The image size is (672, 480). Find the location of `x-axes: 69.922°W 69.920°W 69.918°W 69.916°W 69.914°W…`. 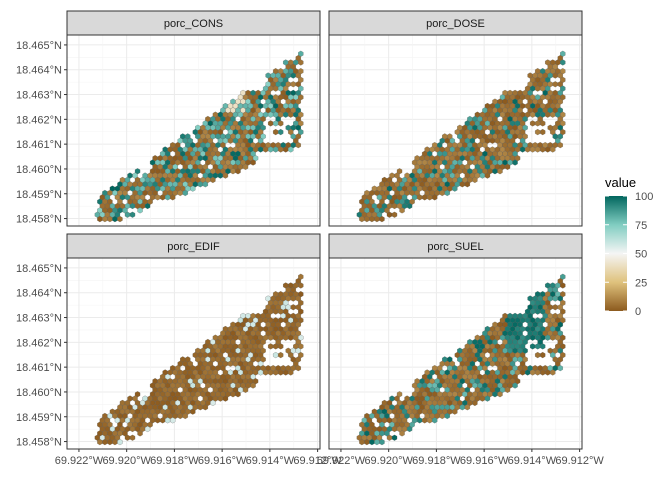

x-axes: 69.922°W 69.920°W 69.918°W 69.916°W 69.914°W… is located at coordinates (329, 458).